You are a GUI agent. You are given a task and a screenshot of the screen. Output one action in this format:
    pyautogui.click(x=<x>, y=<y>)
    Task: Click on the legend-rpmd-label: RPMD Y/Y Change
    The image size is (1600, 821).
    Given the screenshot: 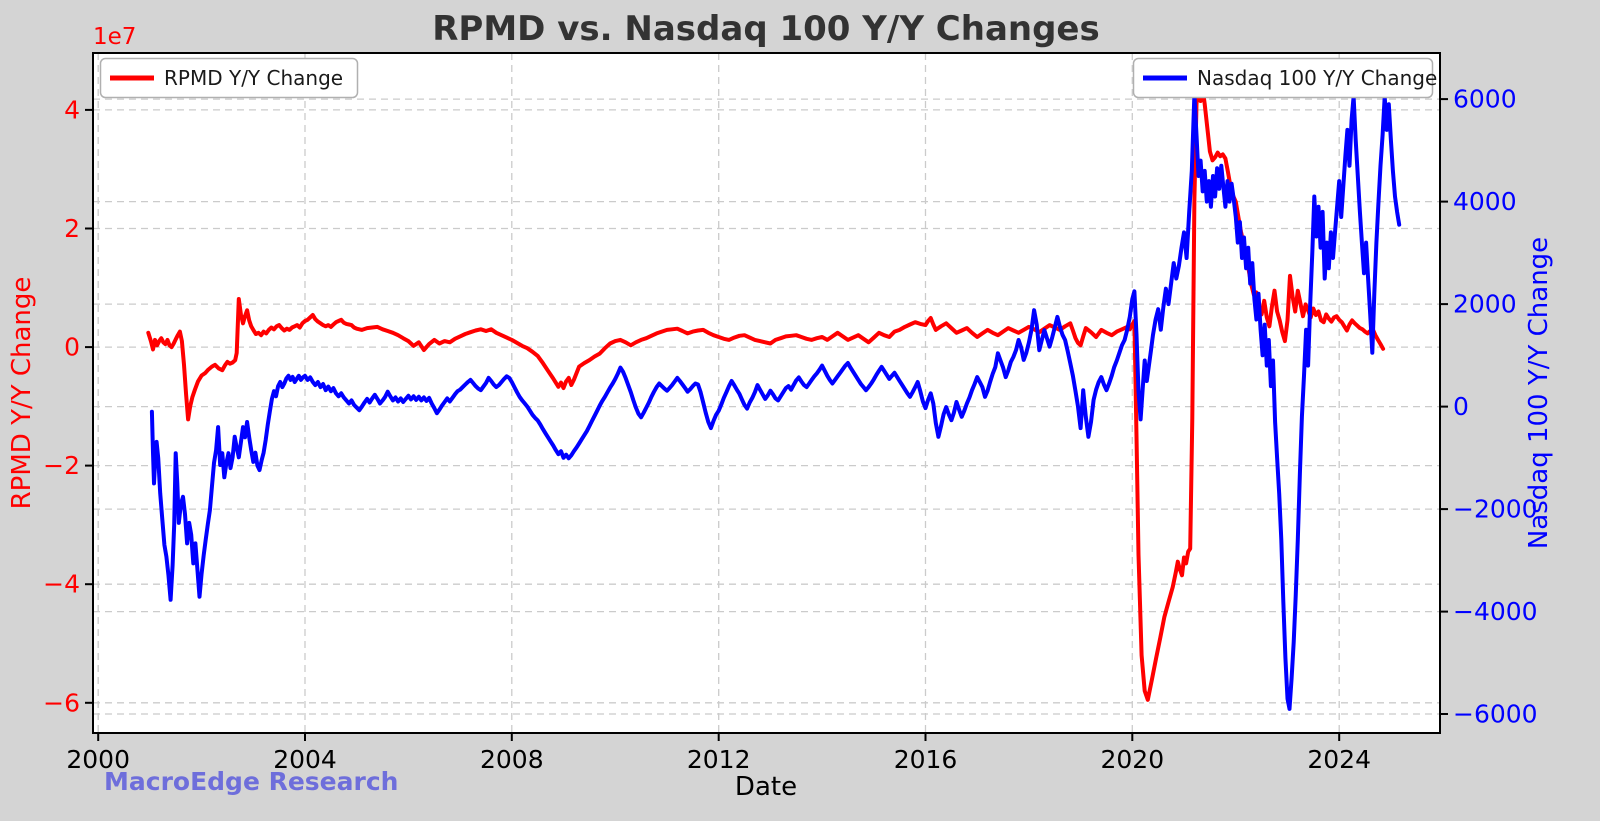 What is the action you would take?
    pyautogui.click(x=253, y=78)
    